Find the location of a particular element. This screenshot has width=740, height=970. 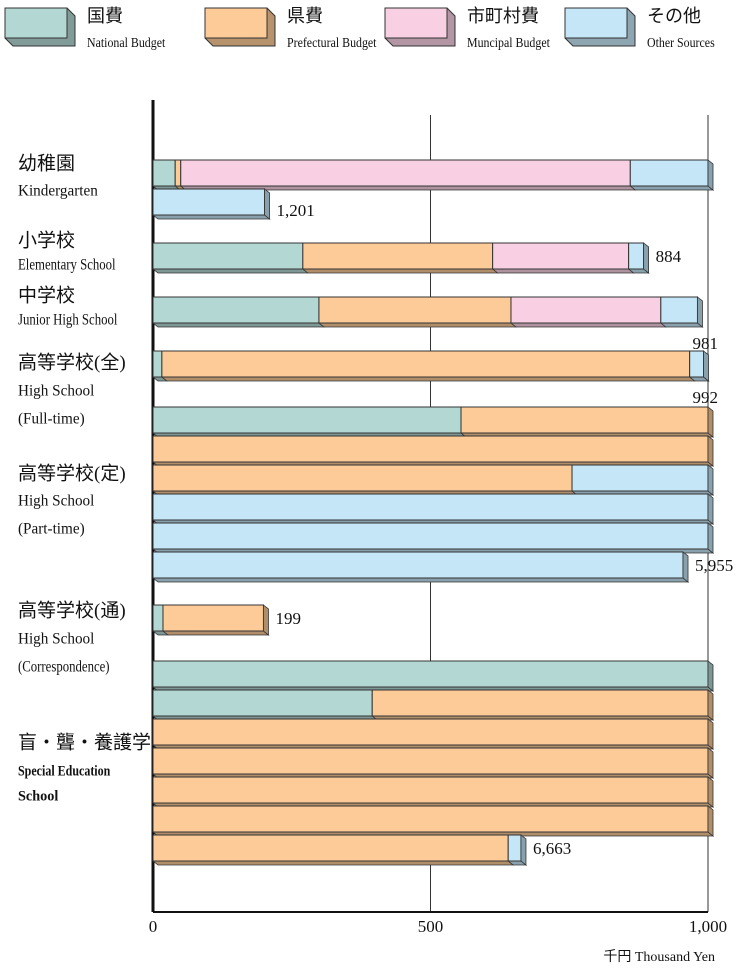

category-label: 盲・聾・養護学校 is located at coordinates (94, 742).